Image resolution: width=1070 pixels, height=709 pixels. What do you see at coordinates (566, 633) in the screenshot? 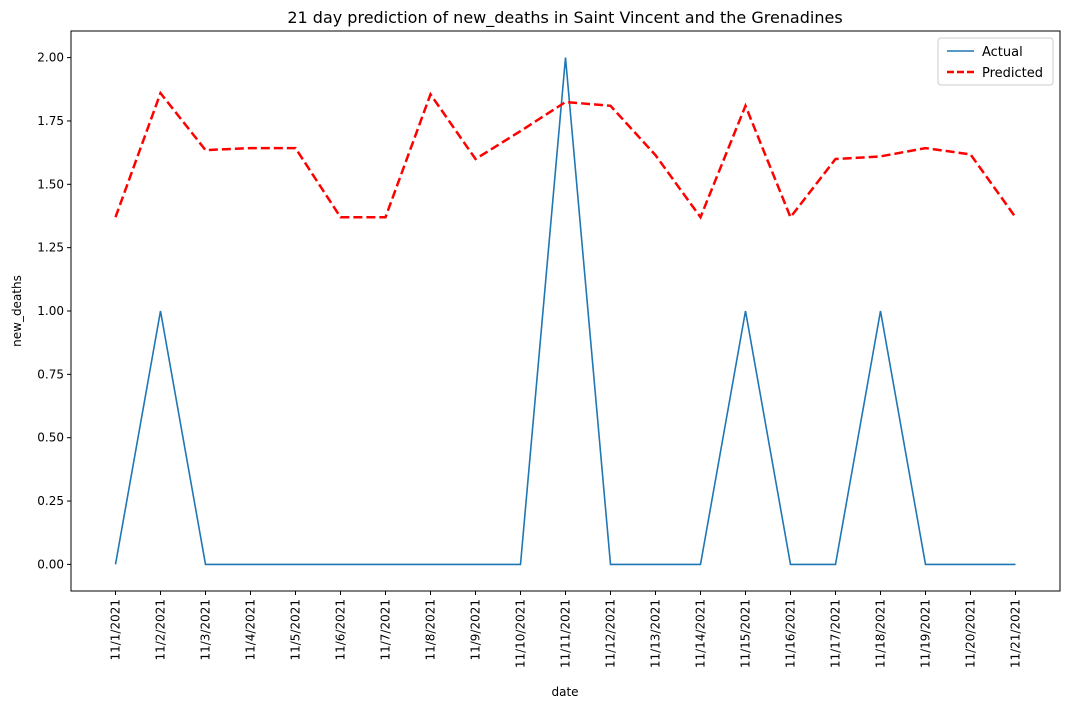
I see `x-tick-label: 11/11/2021` at bounding box center [566, 633].